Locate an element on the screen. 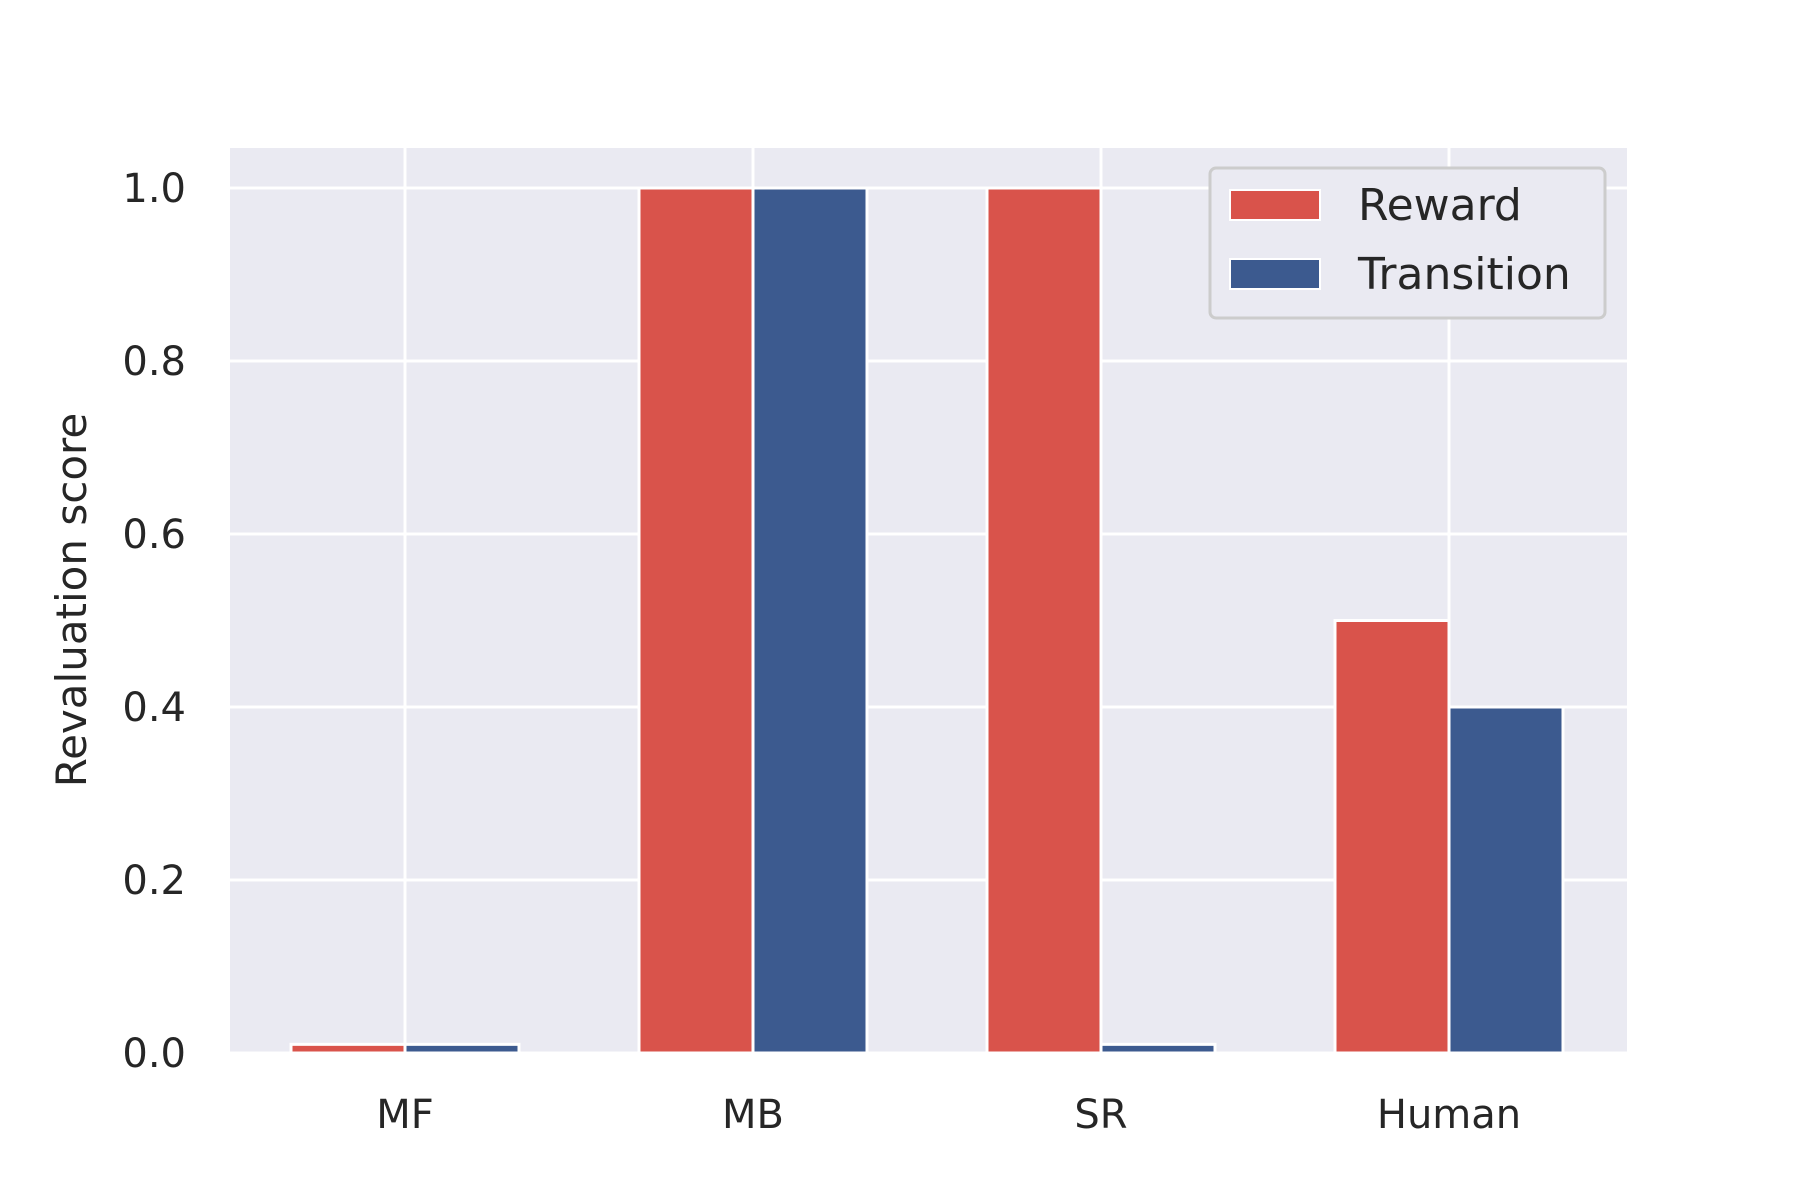 Image resolution: width=1800 pixels, height=1200 pixels. legend-label-transition: Transition is located at coordinates (1464, 274).